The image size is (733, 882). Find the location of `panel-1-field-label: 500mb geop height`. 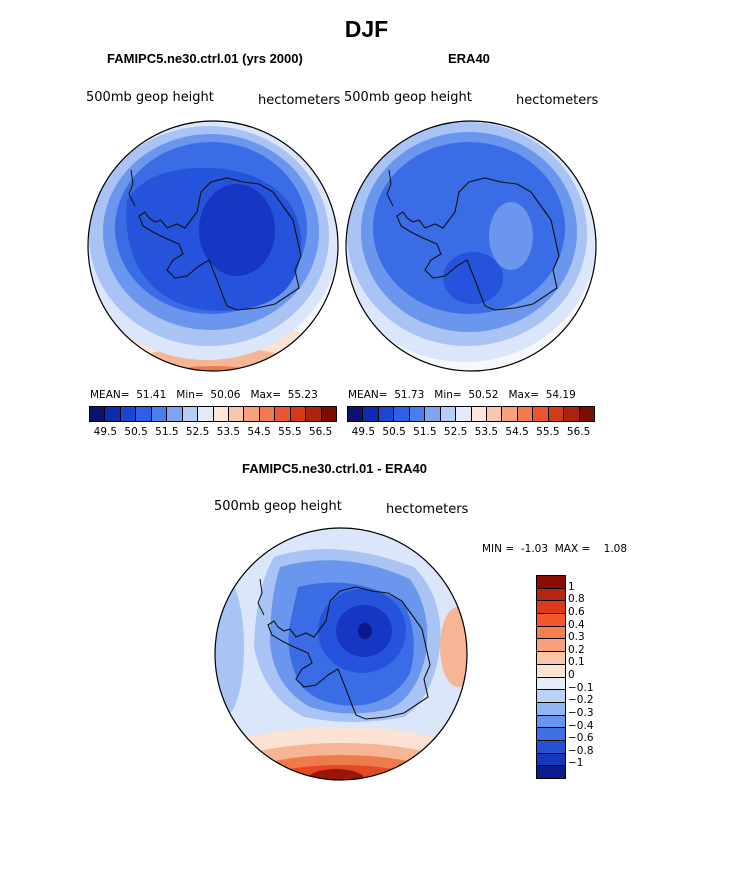

panel-1-field-label: 500mb geop height is located at coordinates (150, 97).